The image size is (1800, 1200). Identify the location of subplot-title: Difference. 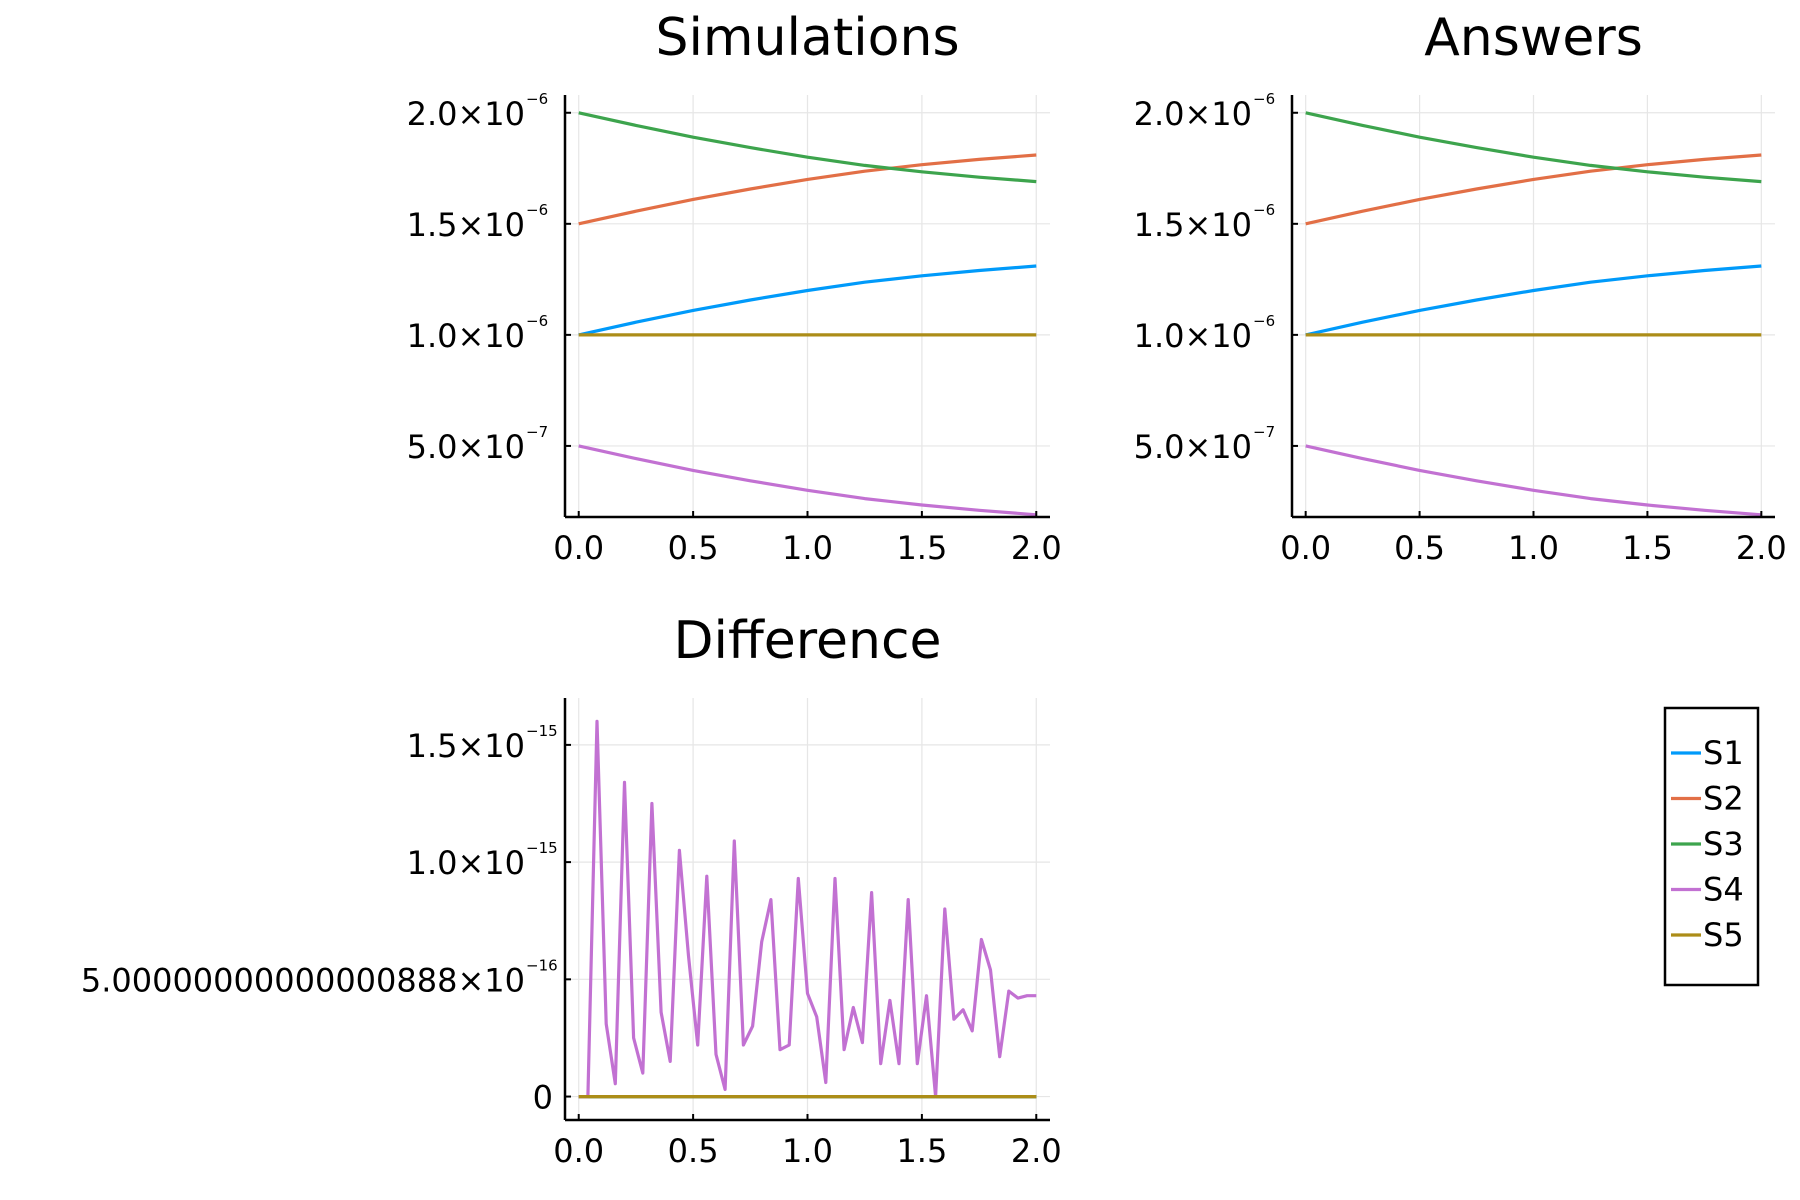
(807, 641).